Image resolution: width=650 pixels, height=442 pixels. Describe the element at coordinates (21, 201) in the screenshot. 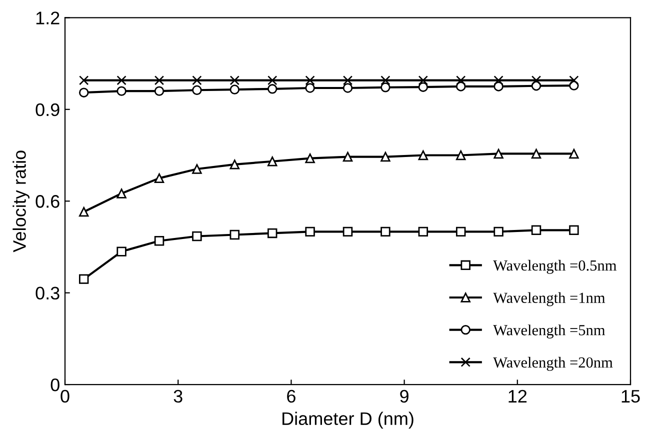

I see `y-axis-title: Velocity ratio` at that location.